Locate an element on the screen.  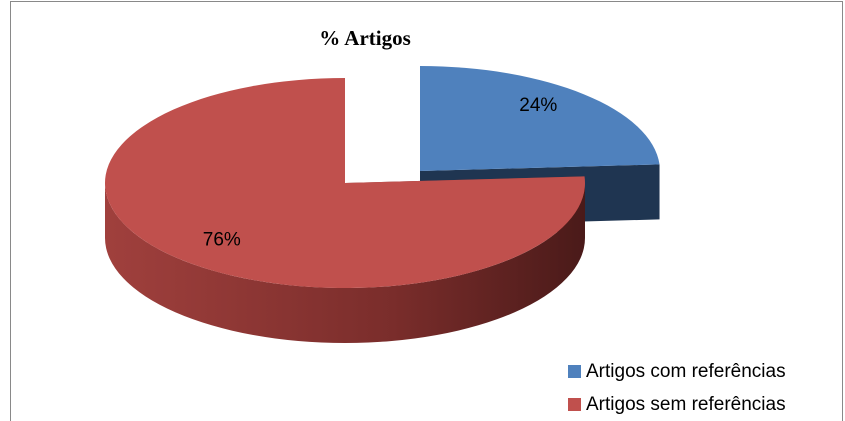
legend-label: Artigos com referências is located at coordinates (686, 371).